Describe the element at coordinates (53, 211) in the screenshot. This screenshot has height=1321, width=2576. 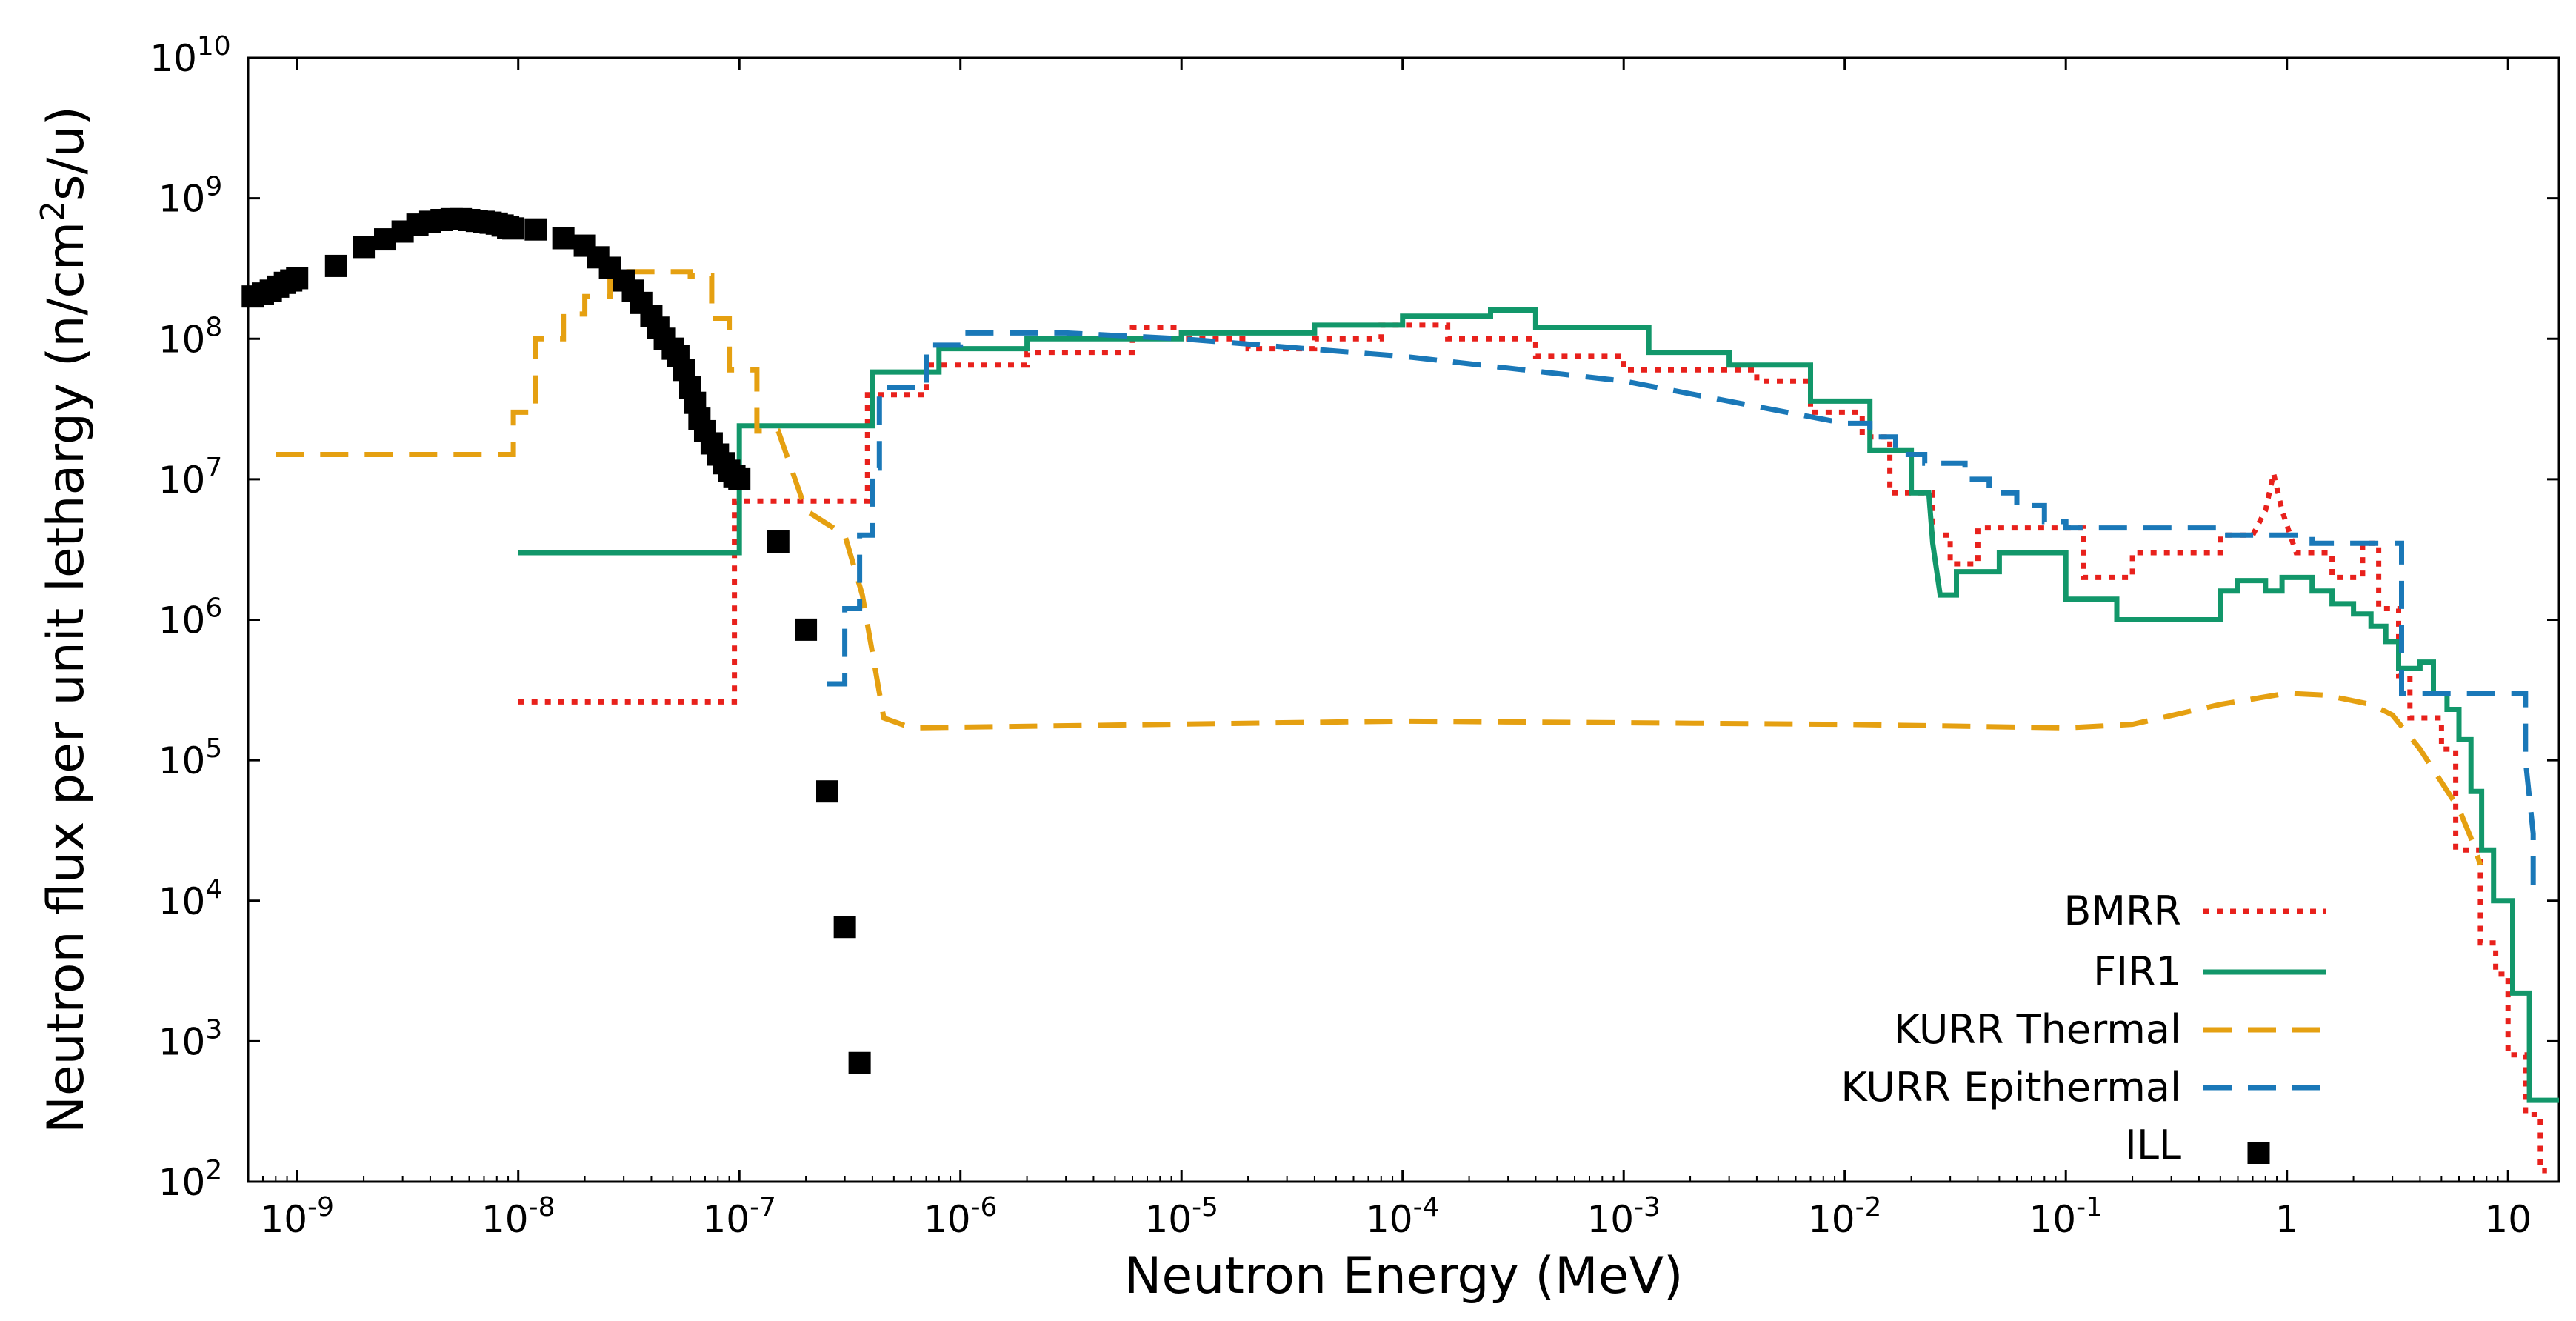
I see `y-axis-title-superscript: 2` at that location.